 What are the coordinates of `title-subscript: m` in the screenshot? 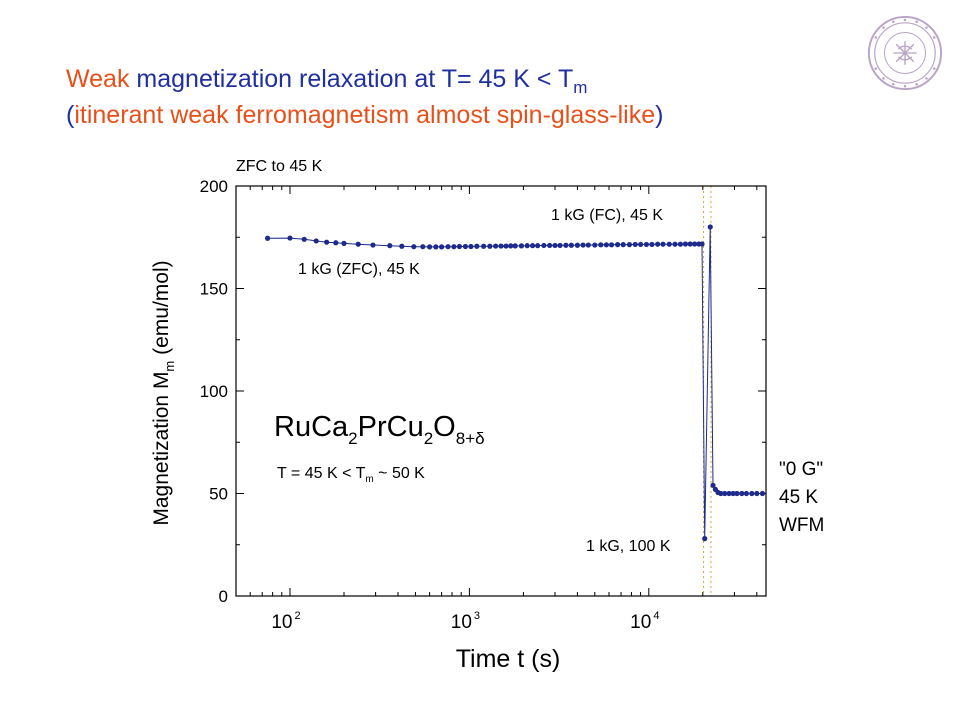 It's located at (580, 87).